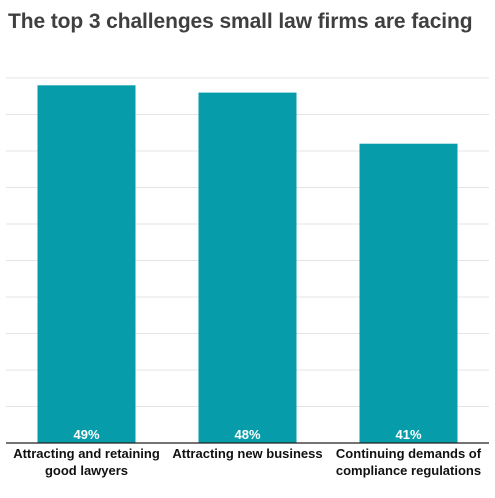 This screenshot has height=498, width=495. Describe the element at coordinates (247, 453) in the screenshot. I see `category-label: Attracting new business` at that location.